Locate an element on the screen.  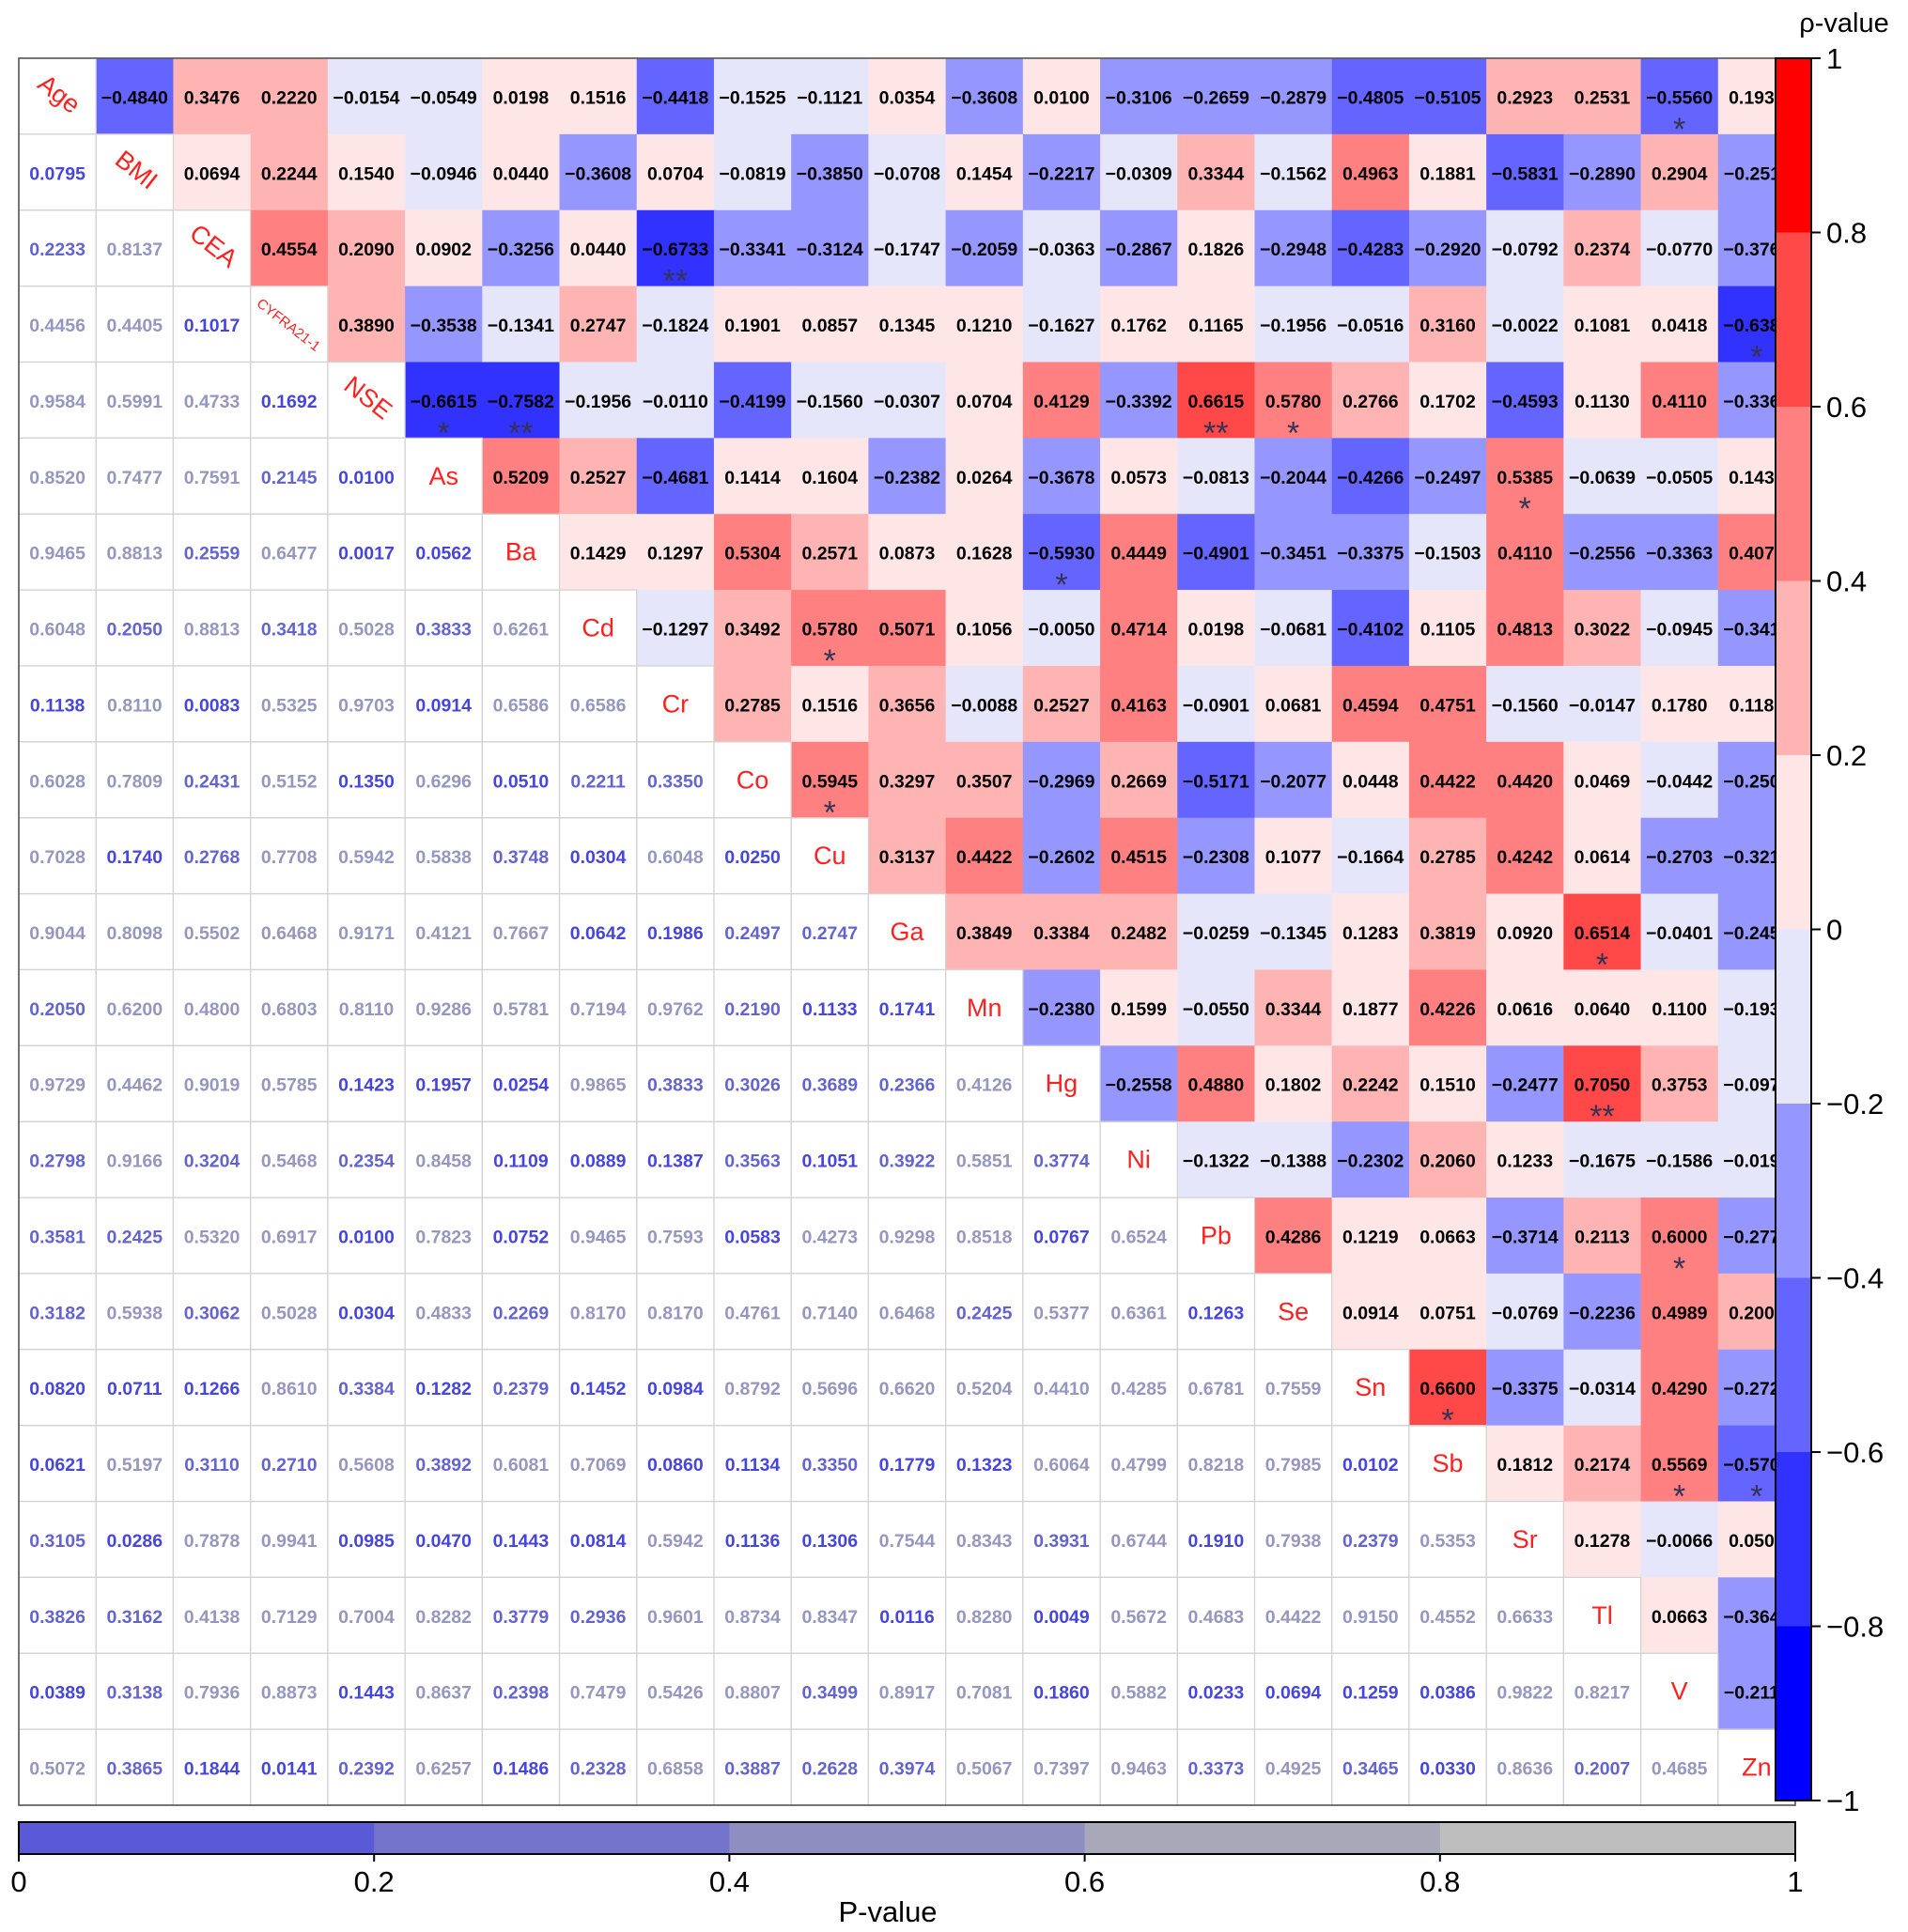
rho-value: −0.3678 is located at coordinates (1061, 478).